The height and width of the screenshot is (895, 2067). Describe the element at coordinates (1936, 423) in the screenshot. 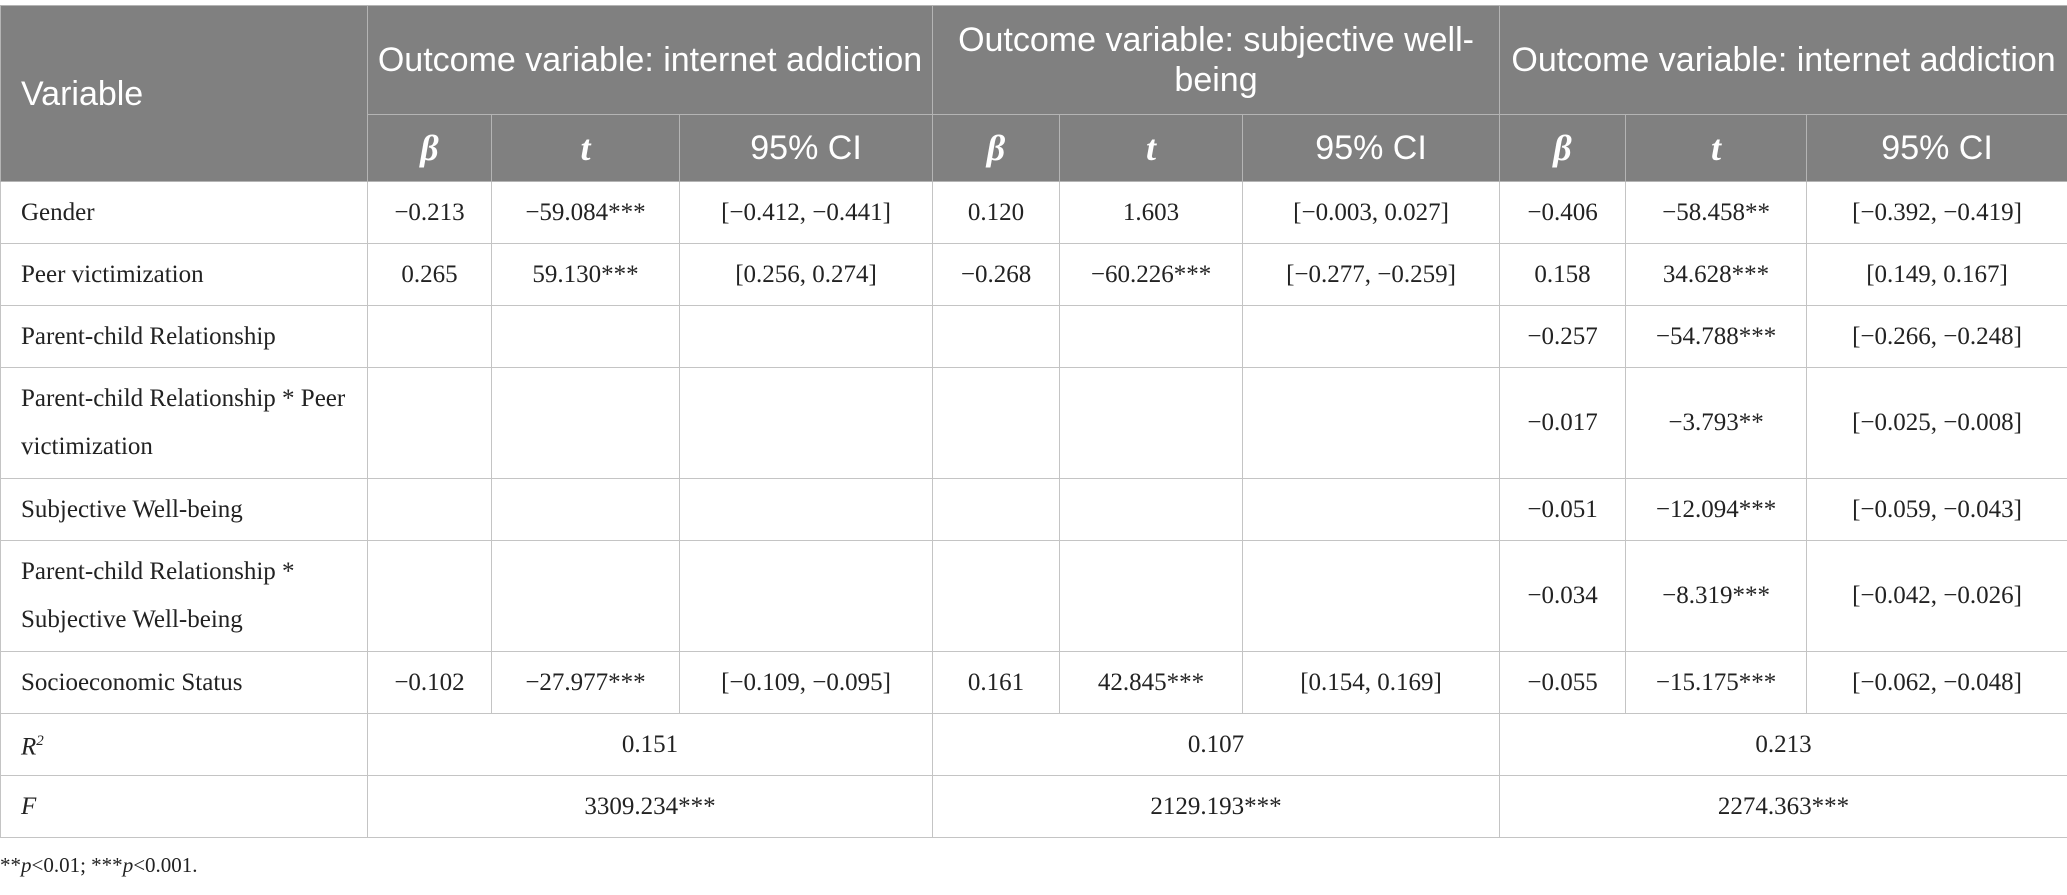

I see `table-cell: [−0.025, −0.008]` at that location.